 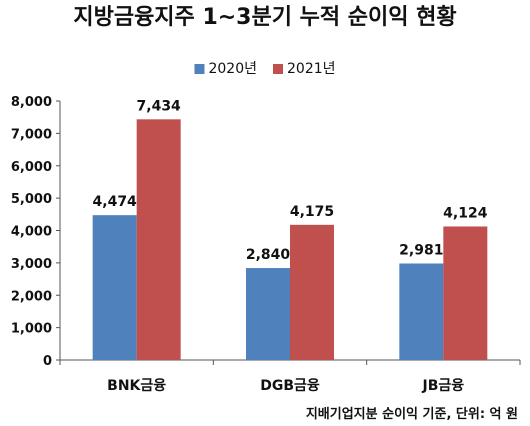 I want to click on legend-item: 2021년, so click(x=304, y=69).